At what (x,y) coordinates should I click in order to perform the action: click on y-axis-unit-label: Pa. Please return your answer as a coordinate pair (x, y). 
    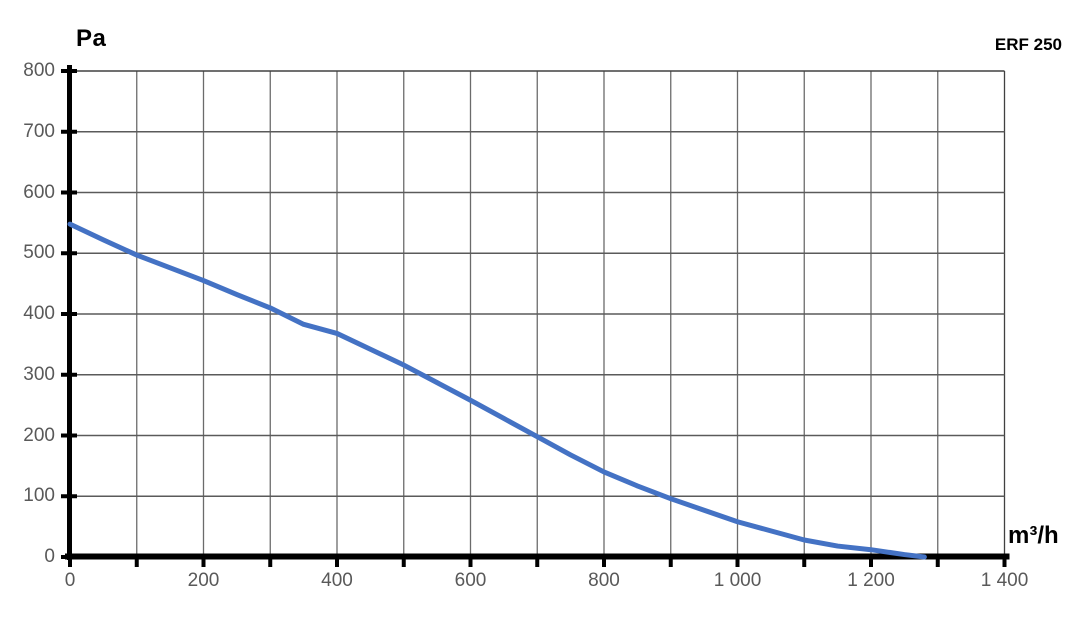
    Looking at the image, I should click on (91, 38).